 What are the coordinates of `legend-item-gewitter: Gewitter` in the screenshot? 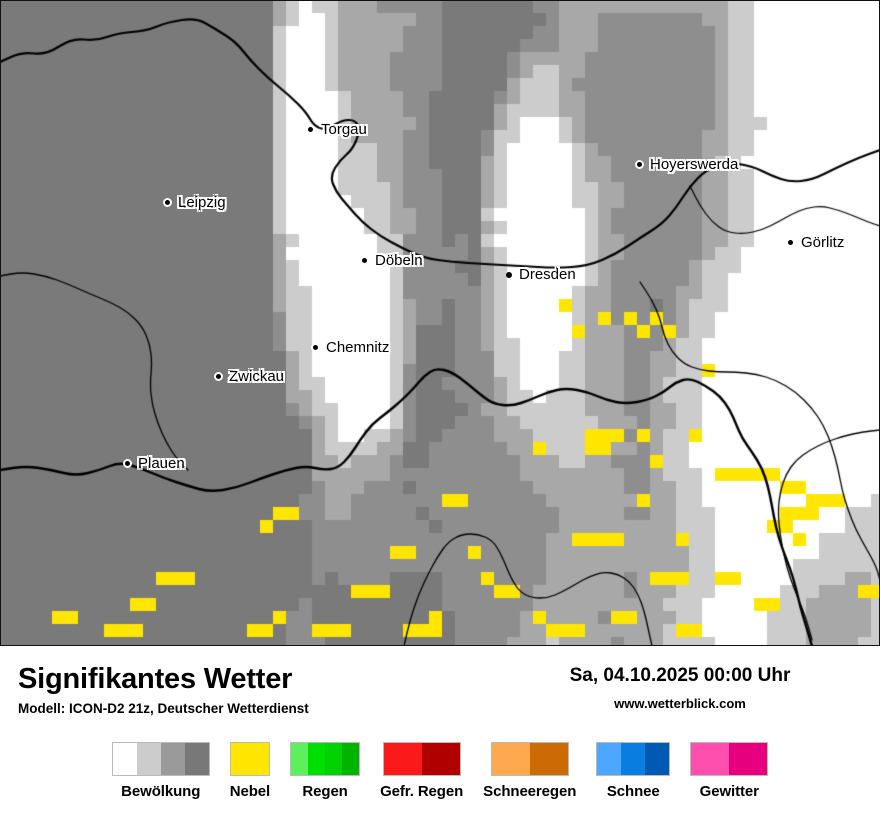 It's located at (729, 771).